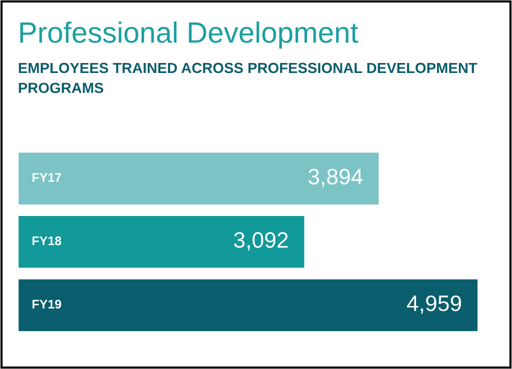 This screenshot has width=512, height=369. I want to click on data-label: 3,894, so click(335, 178).